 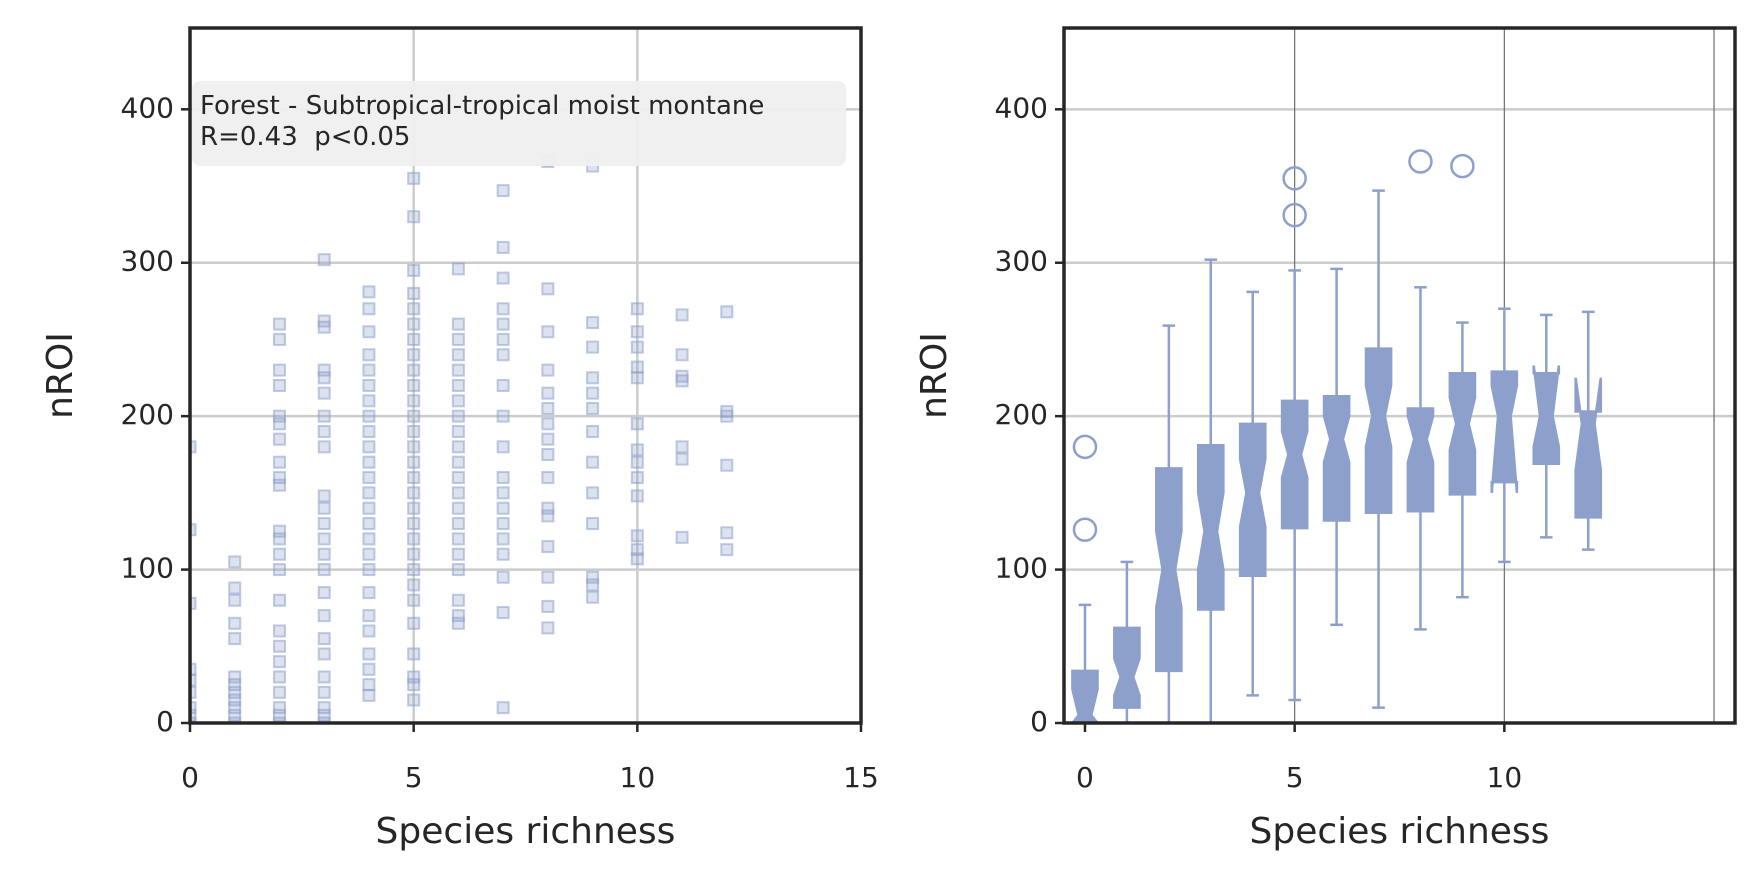 What do you see at coordinates (1021, 261) in the screenshot?
I see `y-tick-label: 300` at bounding box center [1021, 261].